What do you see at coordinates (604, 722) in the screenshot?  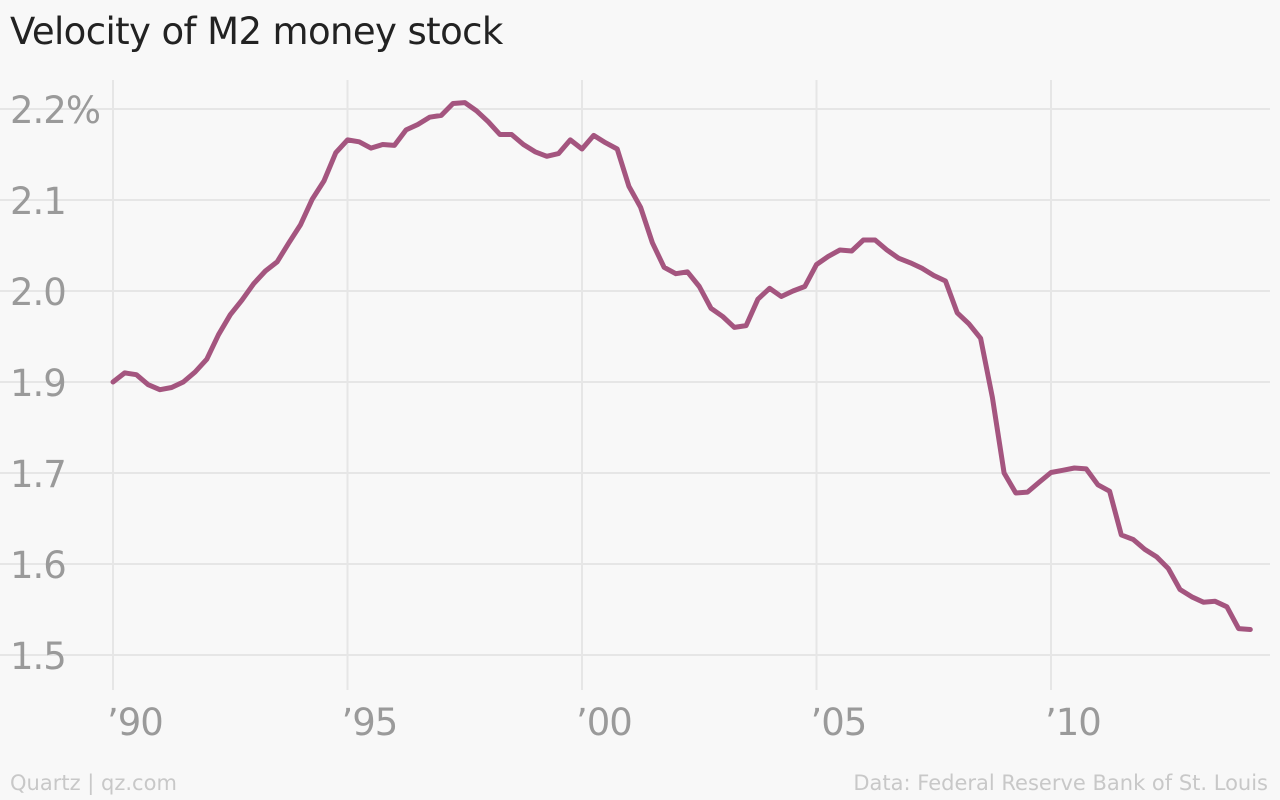 I see `x-tick-label: ’00` at bounding box center [604, 722].